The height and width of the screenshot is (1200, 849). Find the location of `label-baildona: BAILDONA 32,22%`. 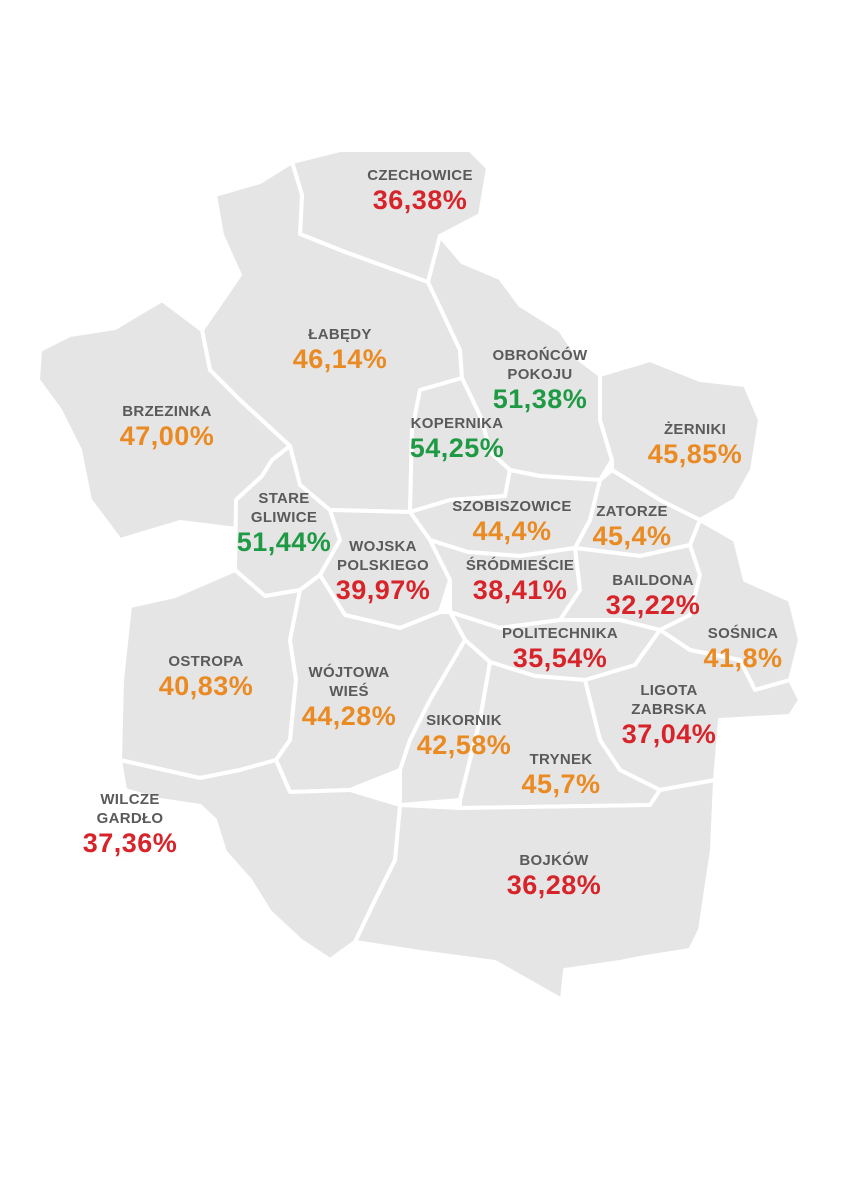

label-baildona: BAILDONA 32,22% is located at coordinates (653, 596).